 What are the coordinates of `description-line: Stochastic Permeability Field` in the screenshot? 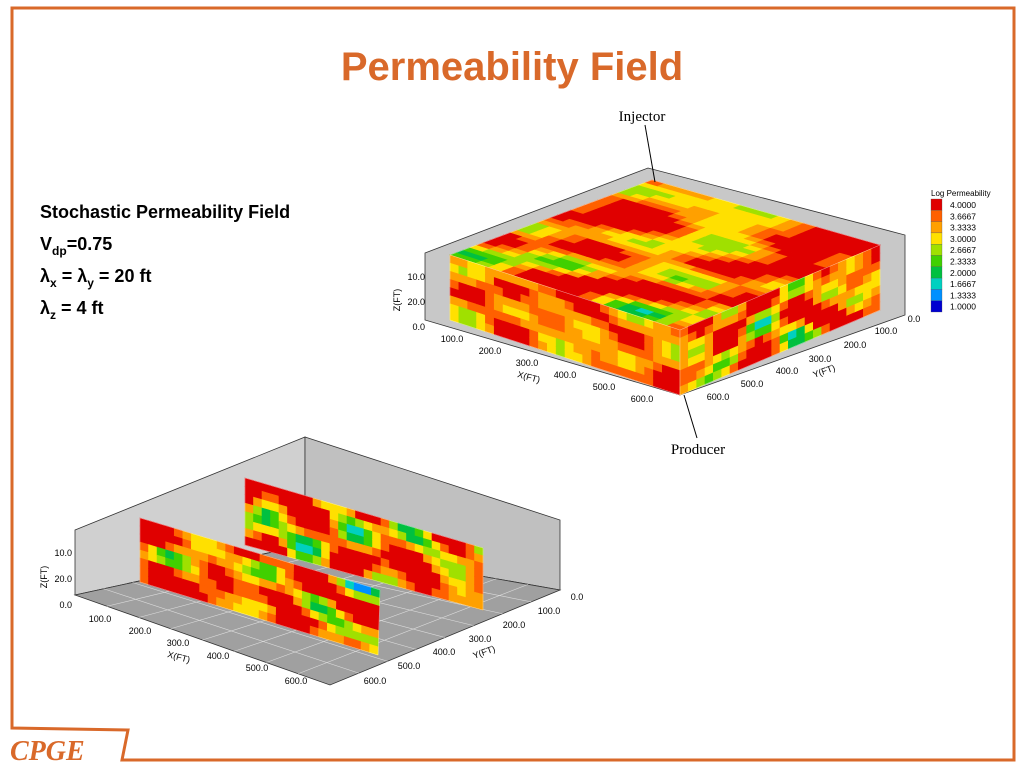 It's located at (165, 212).